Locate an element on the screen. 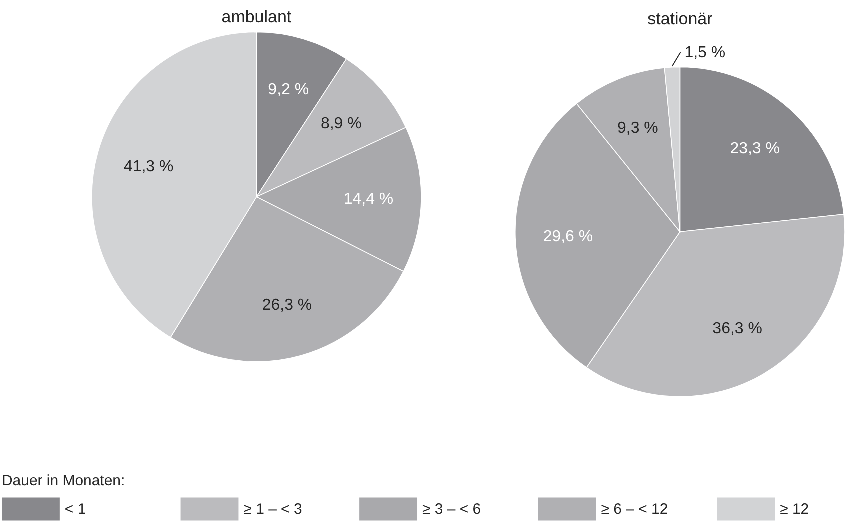 The width and height of the screenshot is (847, 530). data-label: 26,3 % is located at coordinates (287, 305).